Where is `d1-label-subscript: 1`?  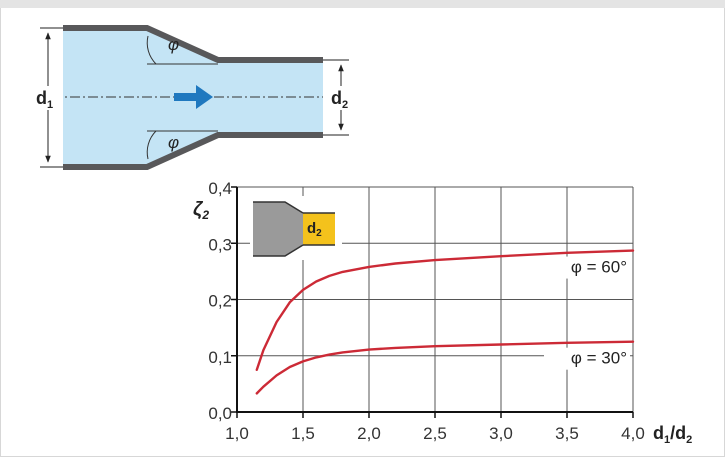
d1-label-subscript: 1 is located at coordinates (50, 105).